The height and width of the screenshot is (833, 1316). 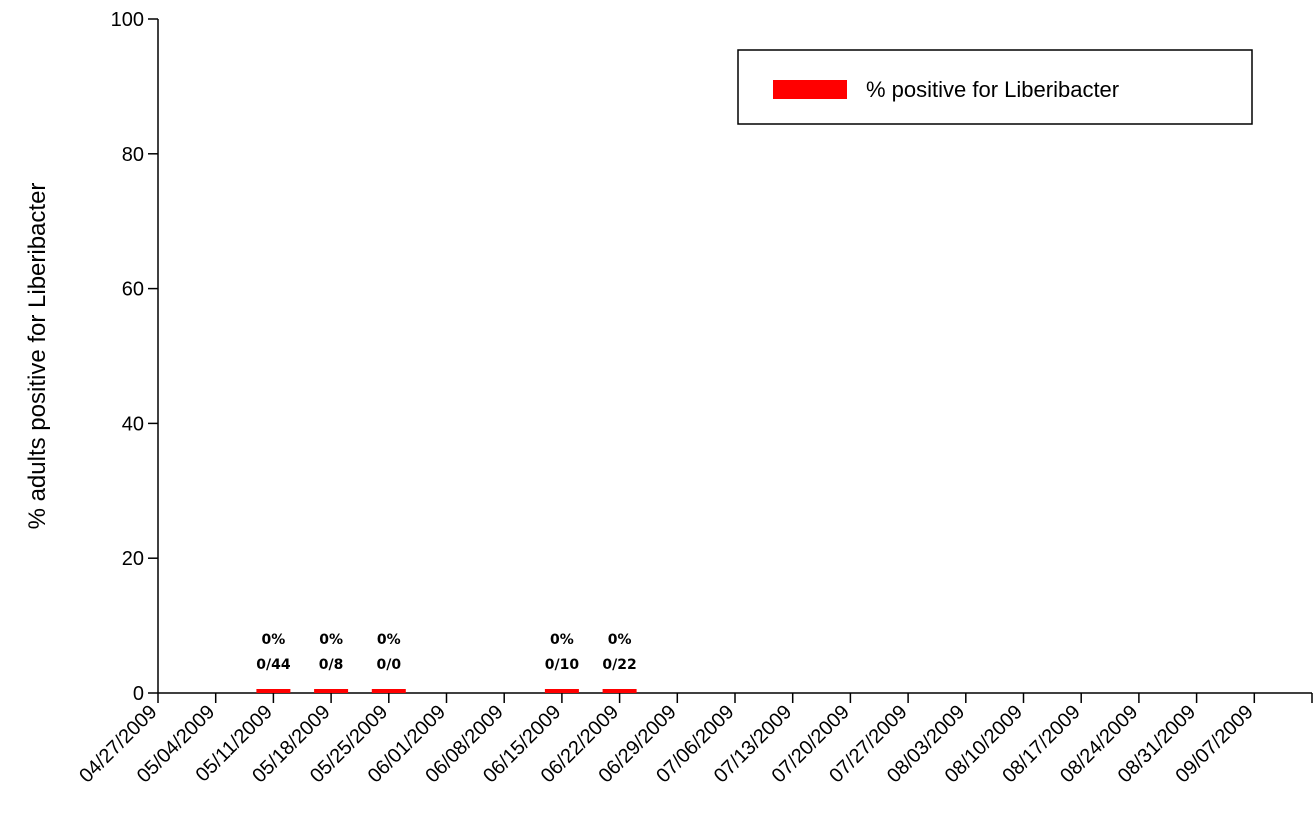 I want to click on legend: % positive for Liberibacter, so click(x=995, y=87).